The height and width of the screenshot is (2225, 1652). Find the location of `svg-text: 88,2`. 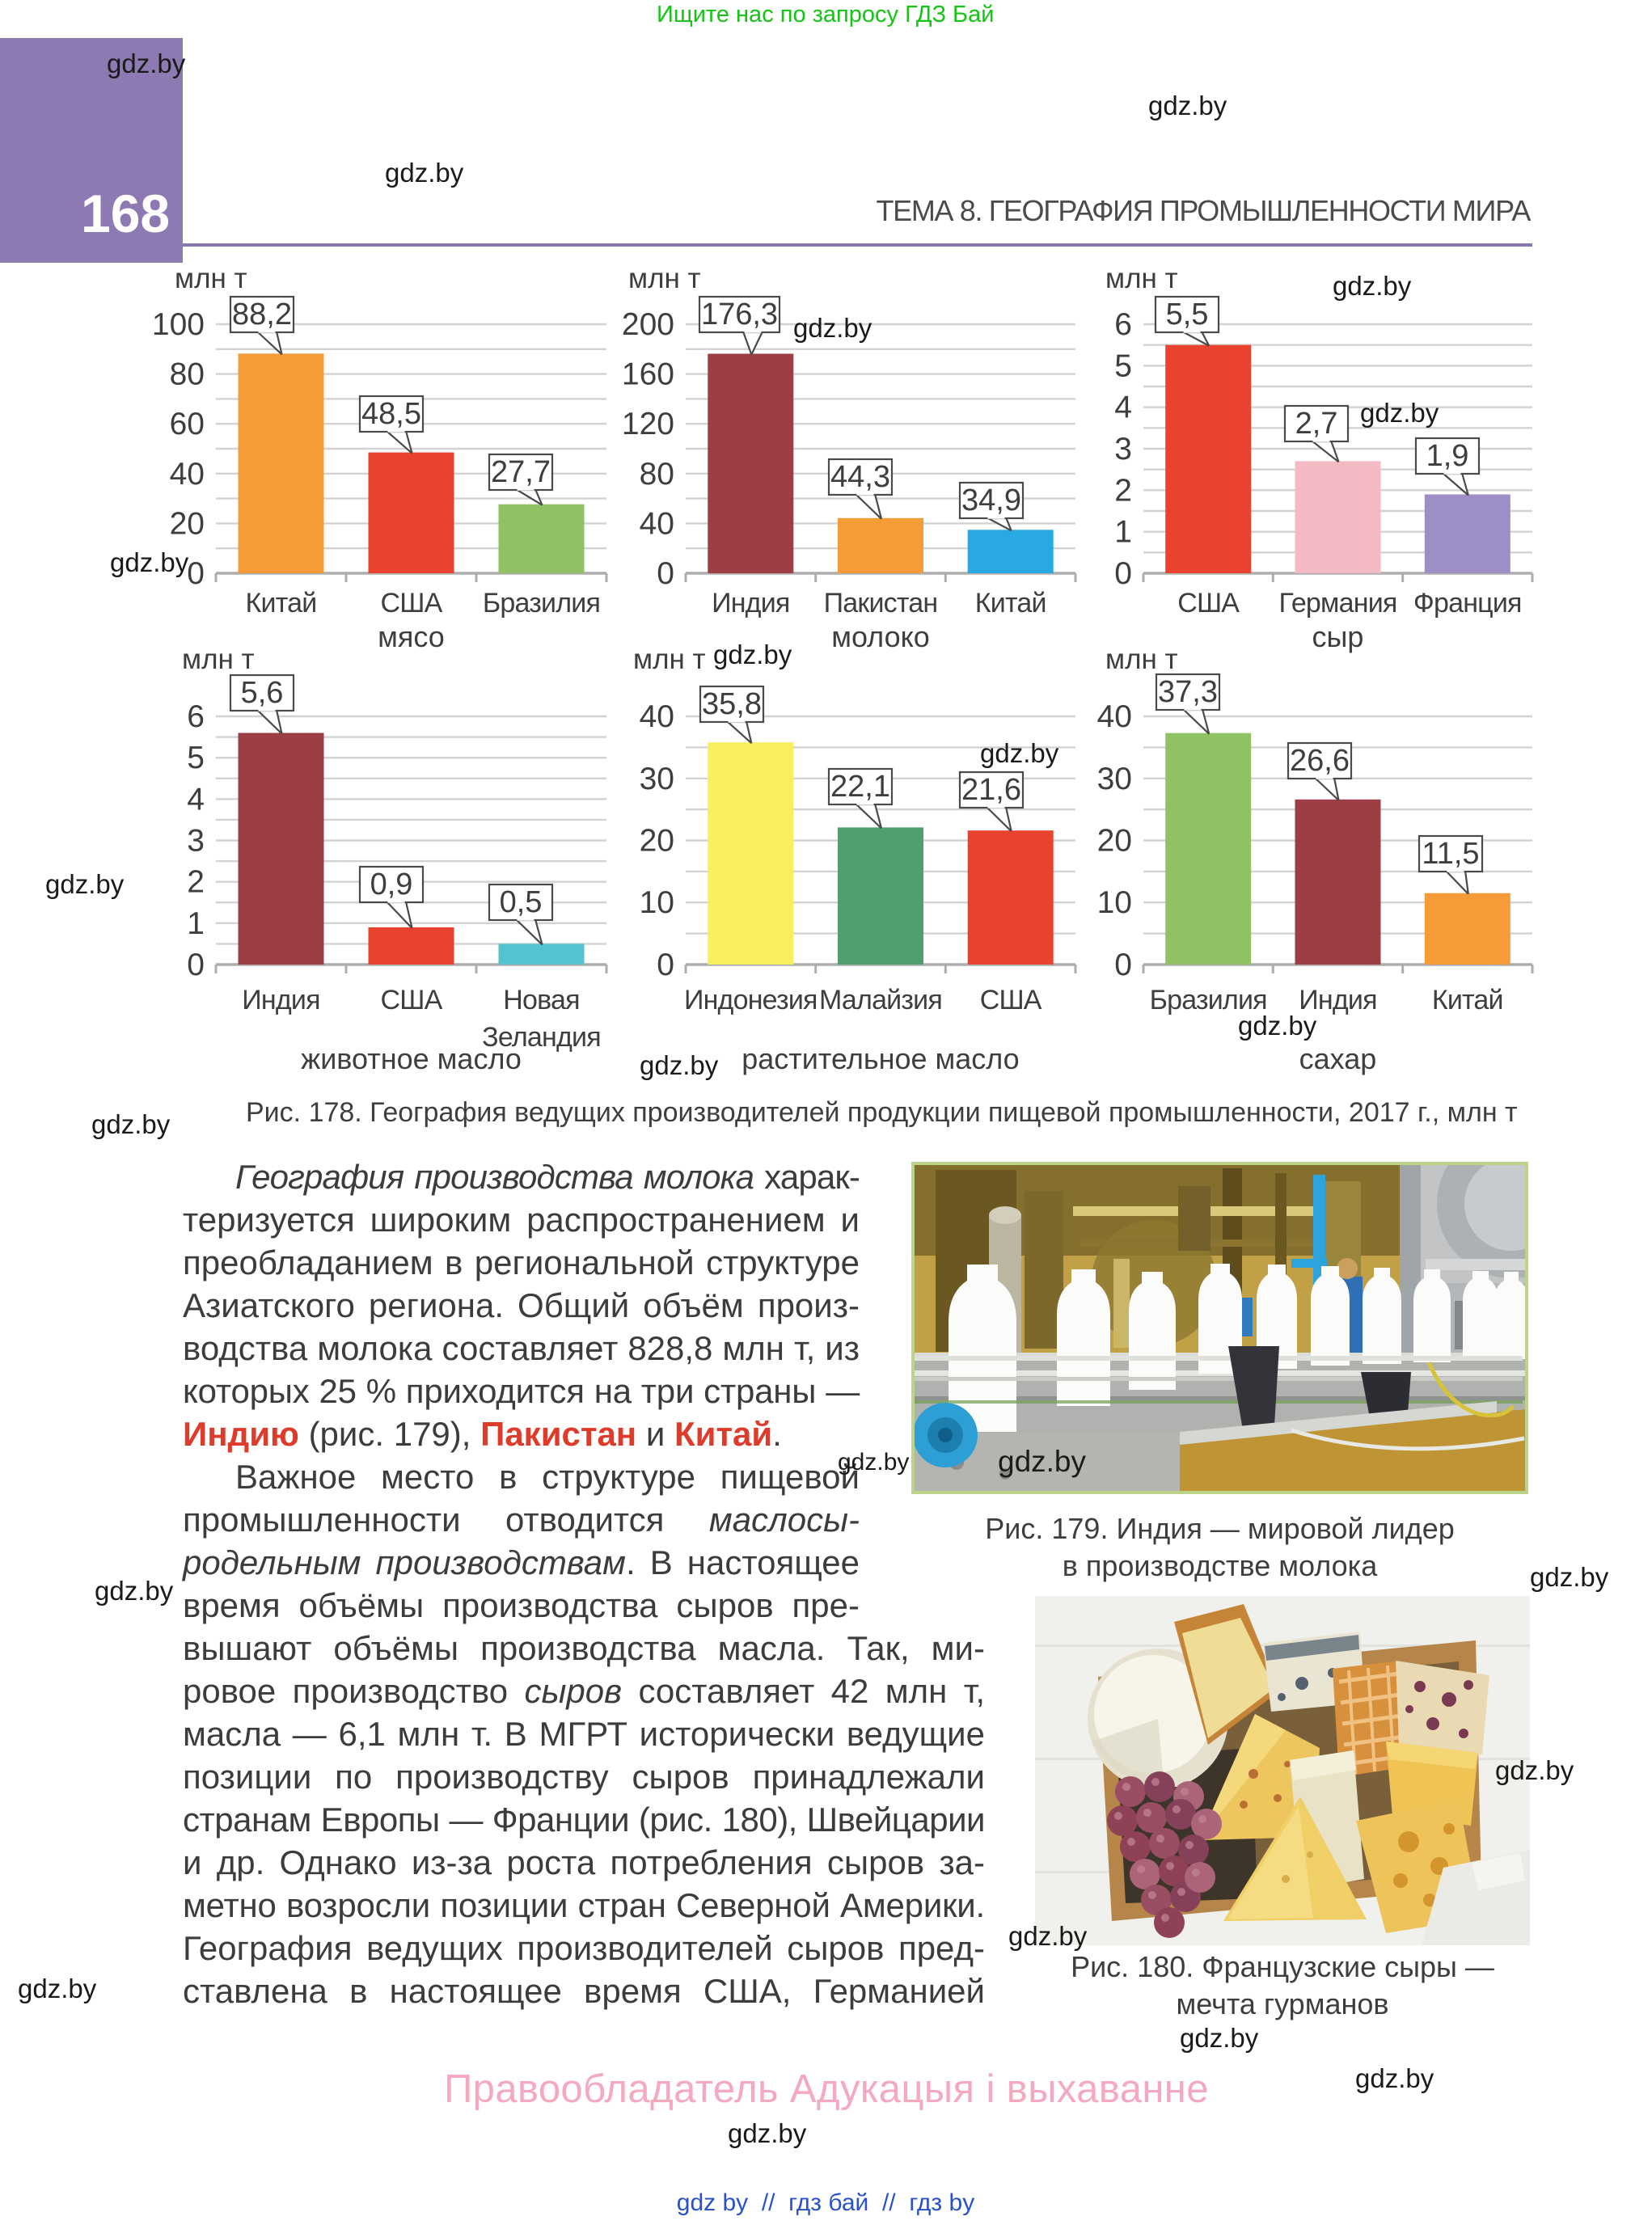

svg-text: 88,2 is located at coordinates (262, 314).